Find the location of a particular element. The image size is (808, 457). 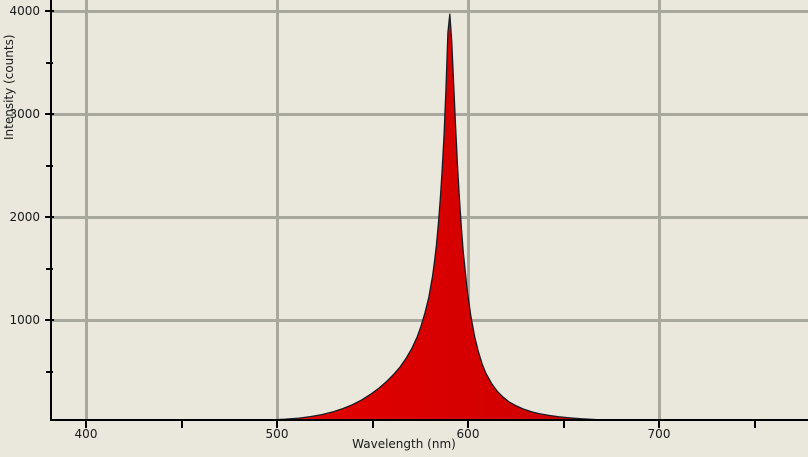

x-ticklabel-700: 700 is located at coordinates (659, 434).